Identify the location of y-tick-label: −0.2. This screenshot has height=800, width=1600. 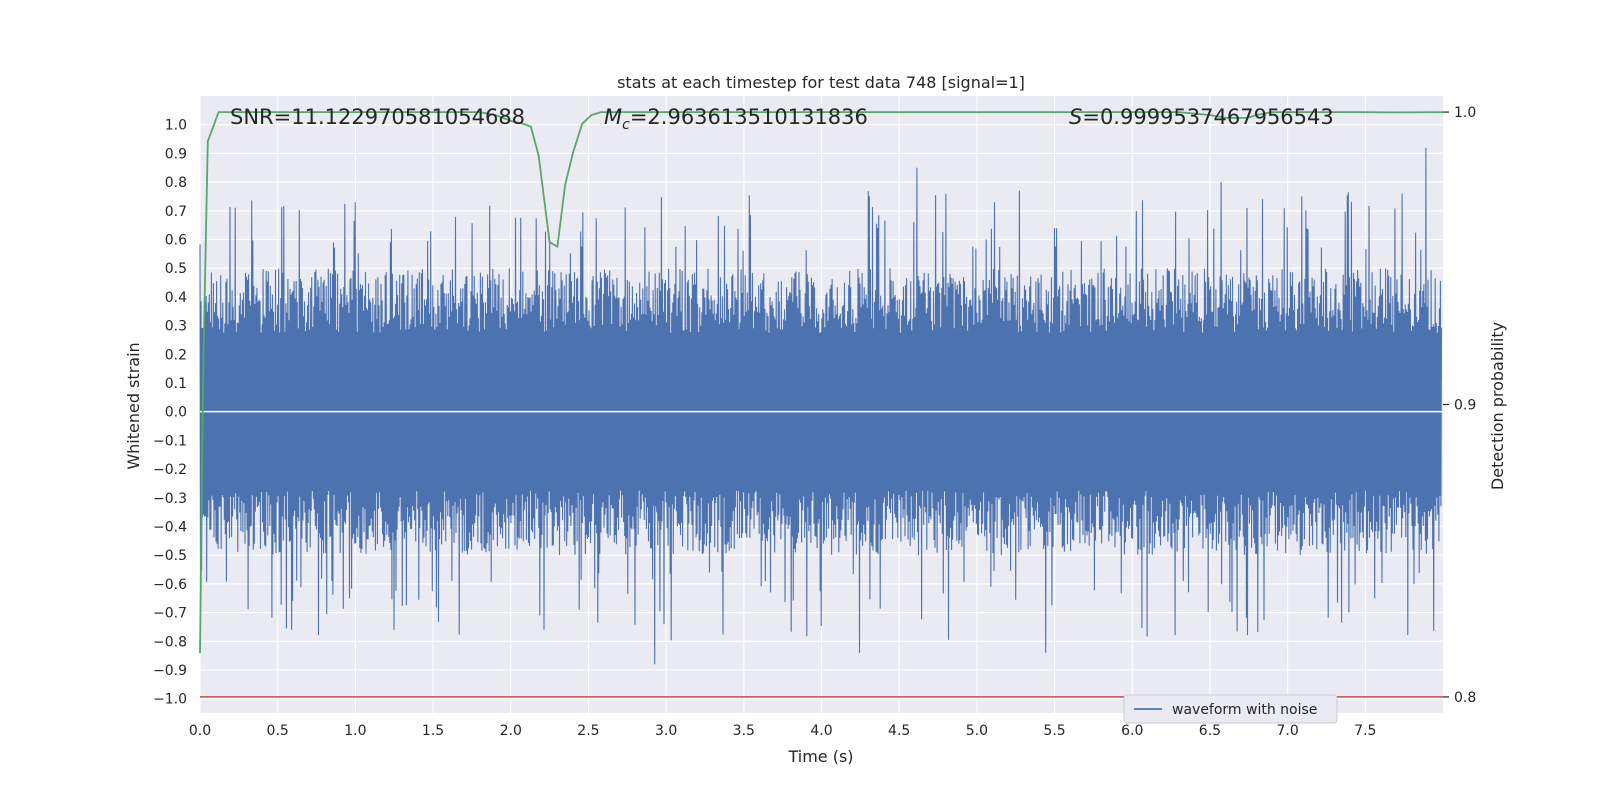
(170, 470).